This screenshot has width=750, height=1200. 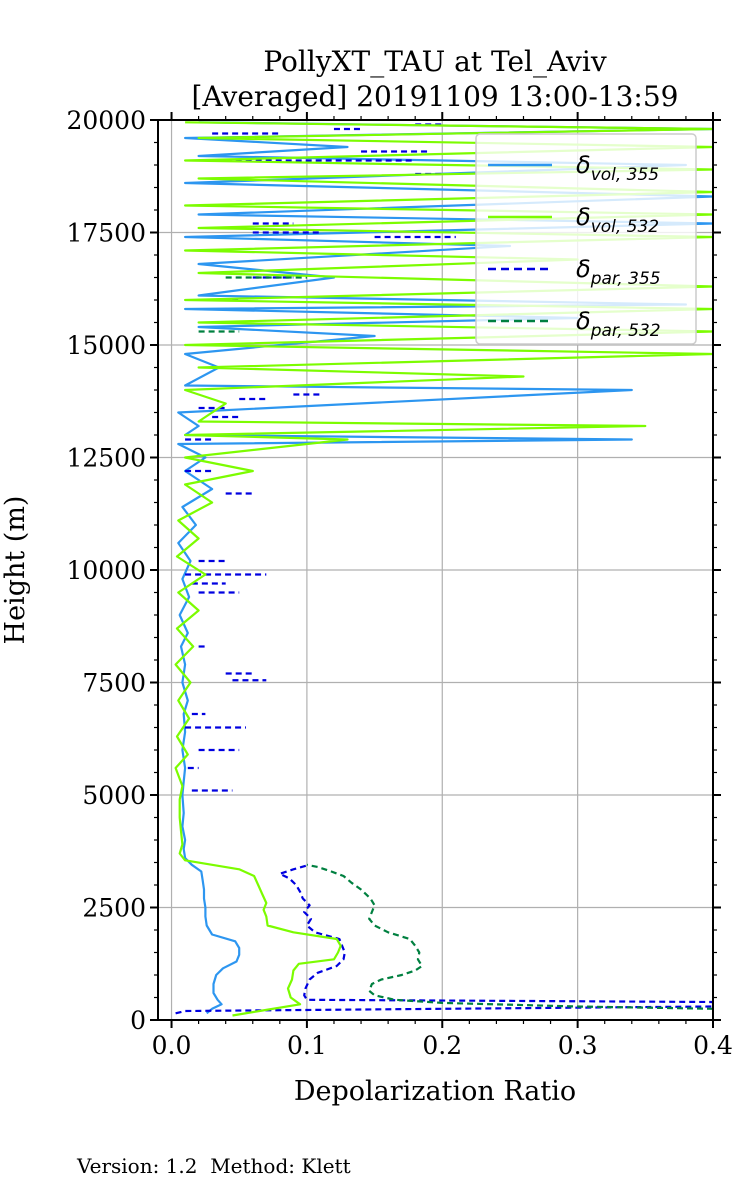 I want to click on y-tick-label-4: 10000, so click(x=106, y=570).